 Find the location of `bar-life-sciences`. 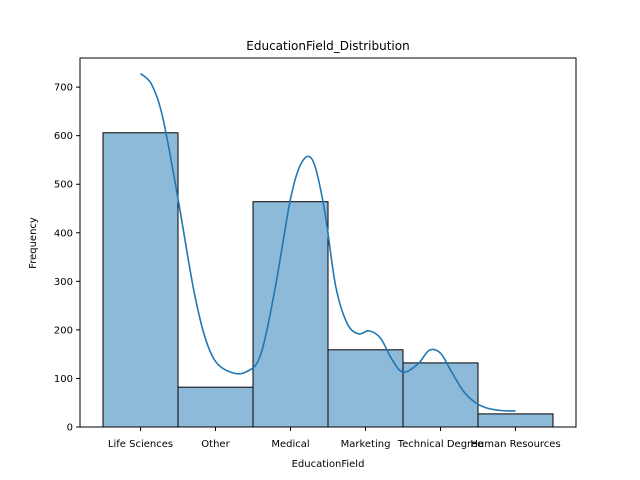

bar-life-sciences is located at coordinates (140, 280).